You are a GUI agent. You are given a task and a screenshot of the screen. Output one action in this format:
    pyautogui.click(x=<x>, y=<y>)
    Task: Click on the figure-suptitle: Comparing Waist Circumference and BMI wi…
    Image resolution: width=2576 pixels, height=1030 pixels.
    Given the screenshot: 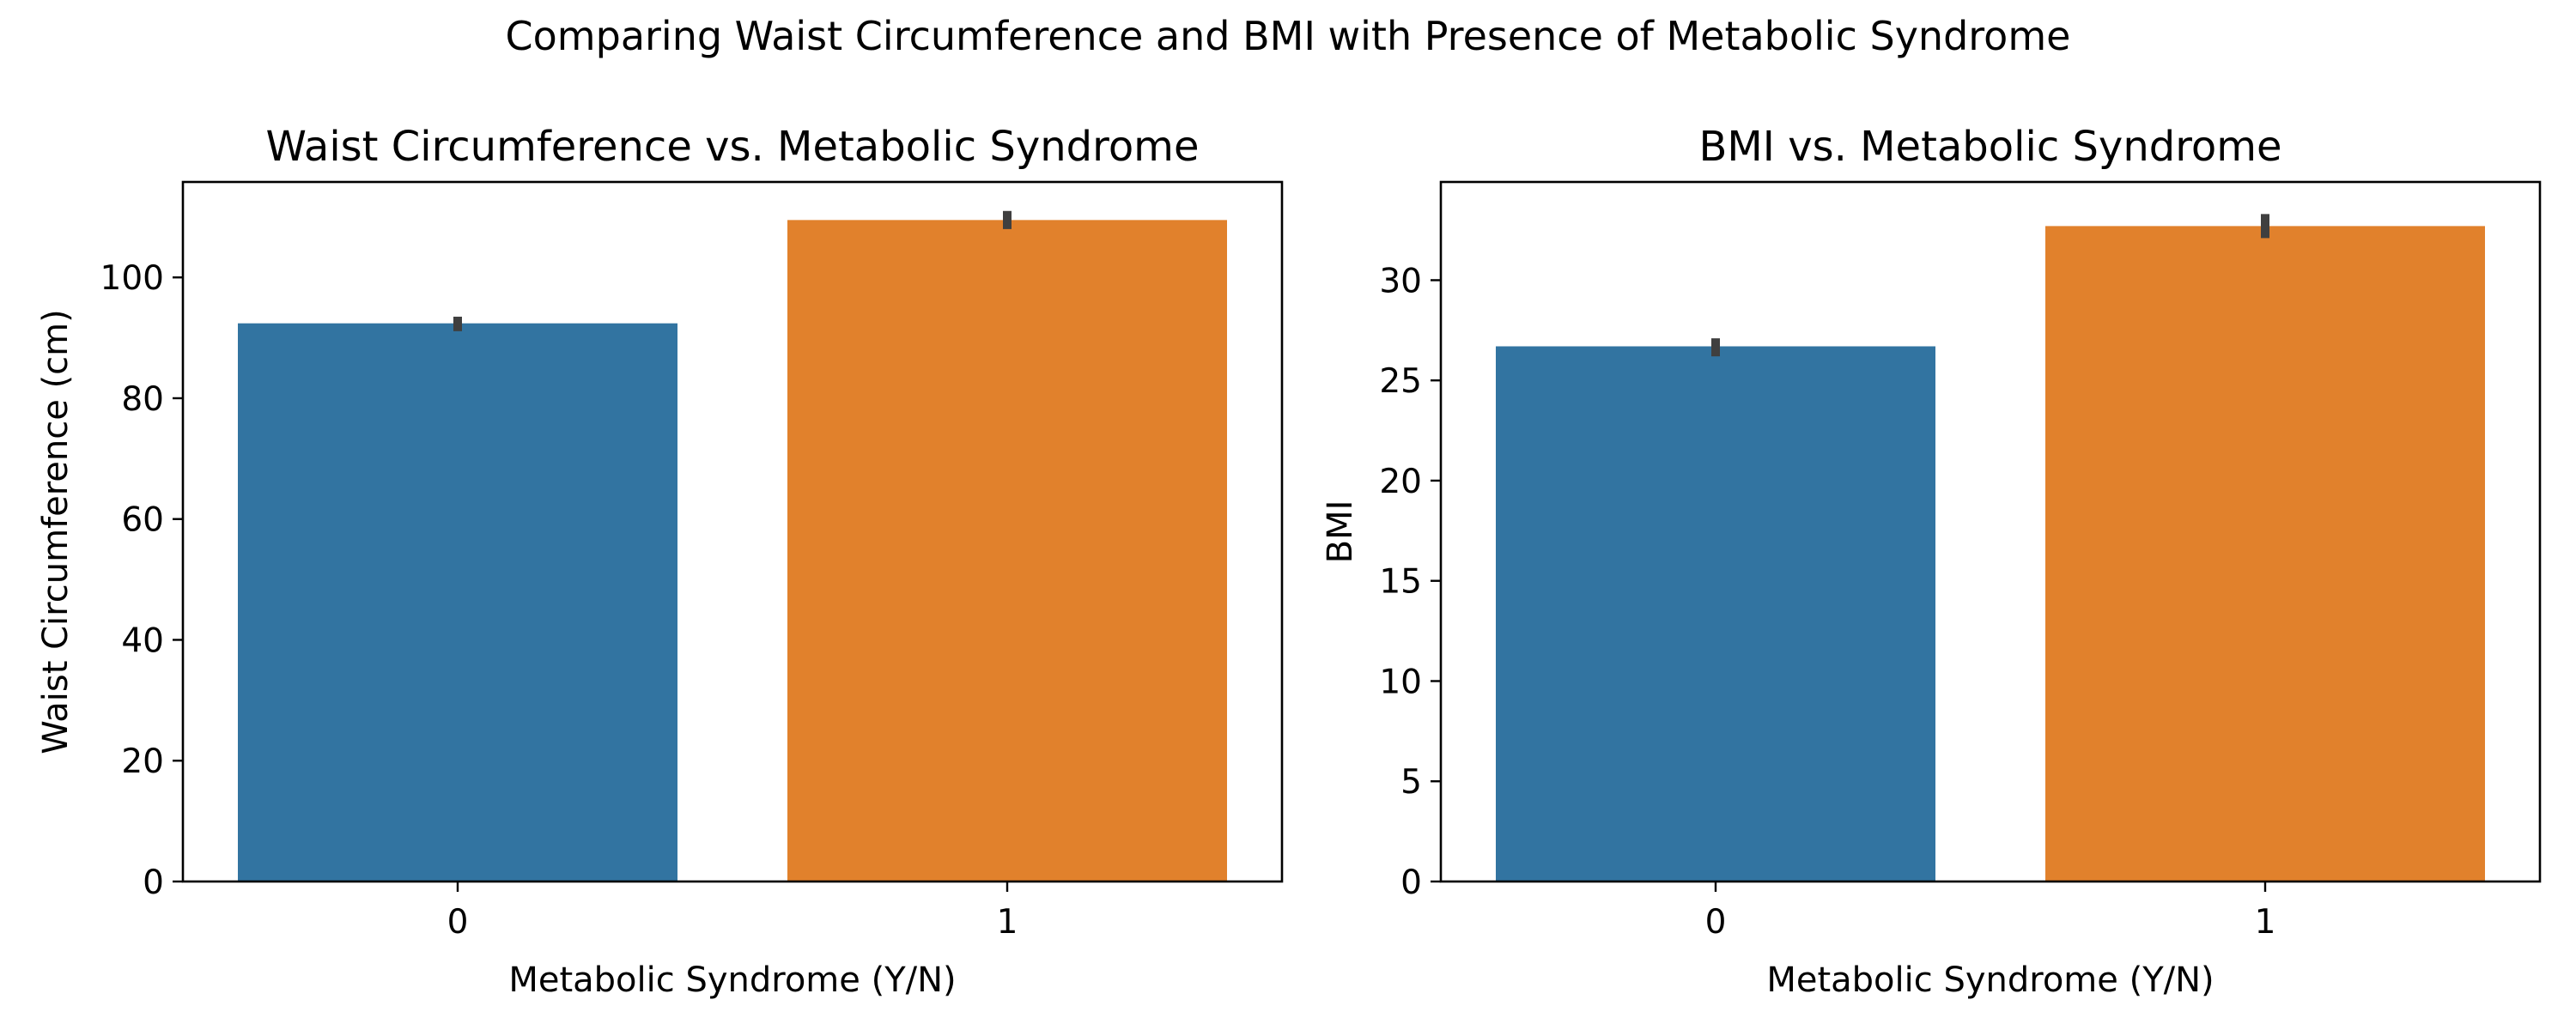 What is the action you would take?
    pyautogui.click(x=1288, y=36)
    